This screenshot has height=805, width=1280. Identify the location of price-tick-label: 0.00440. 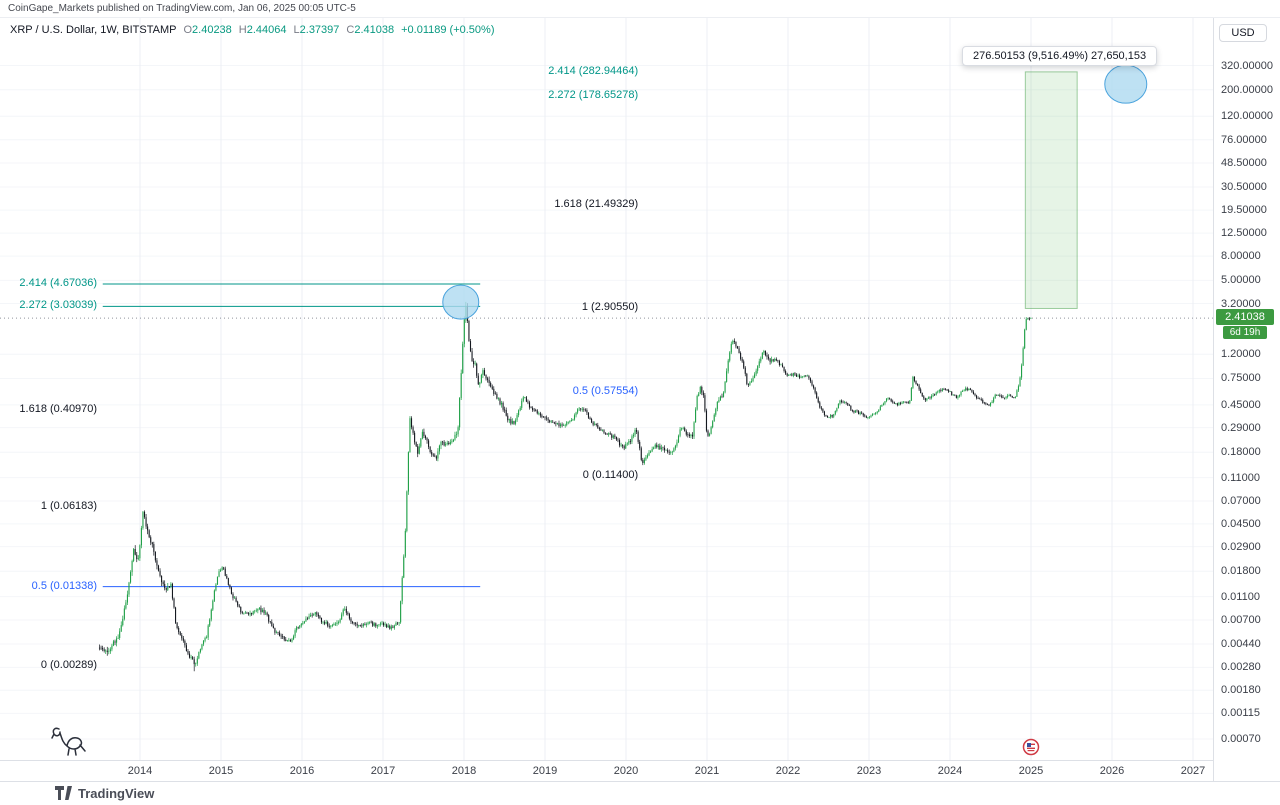
(1241, 644).